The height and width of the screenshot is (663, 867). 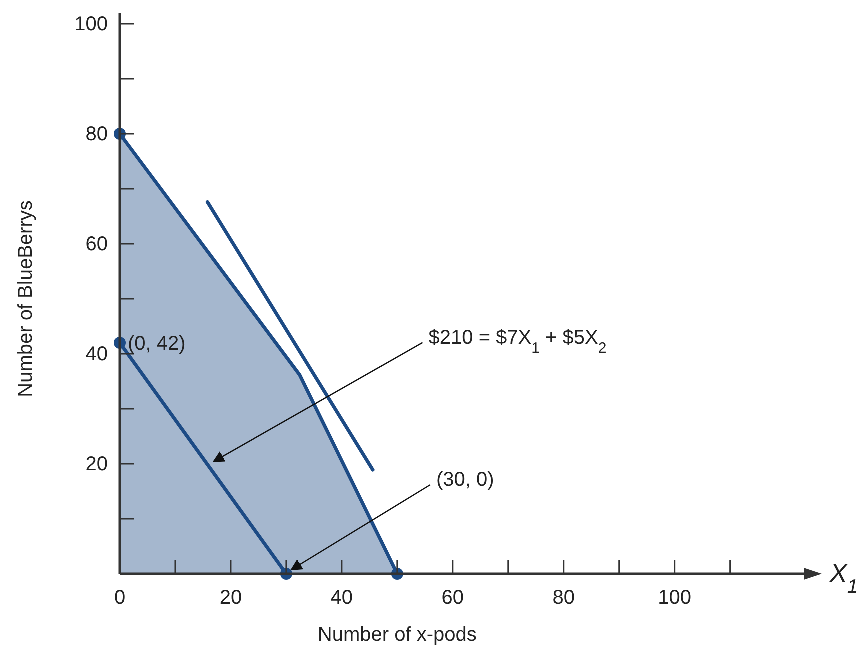 I want to click on y-tick-label: 40, so click(x=97, y=354).